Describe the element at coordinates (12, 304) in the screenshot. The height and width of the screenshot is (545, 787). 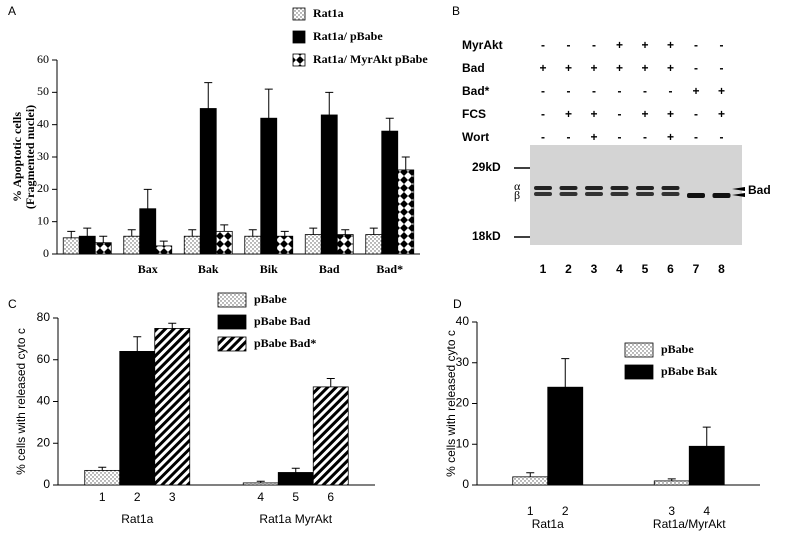
I see `panel-label: C` at that location.